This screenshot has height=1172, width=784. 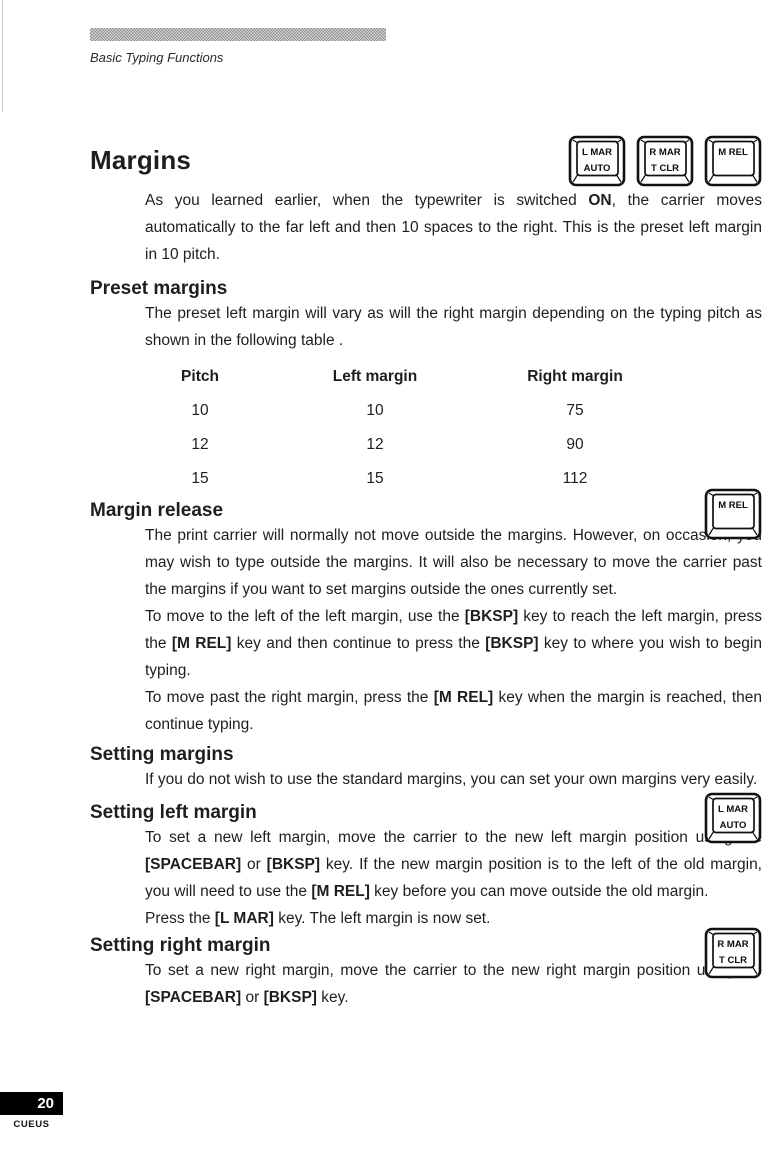 I want to click on section-heading-setting-left-margin: Setting left margin, so click(x=173, y=812).